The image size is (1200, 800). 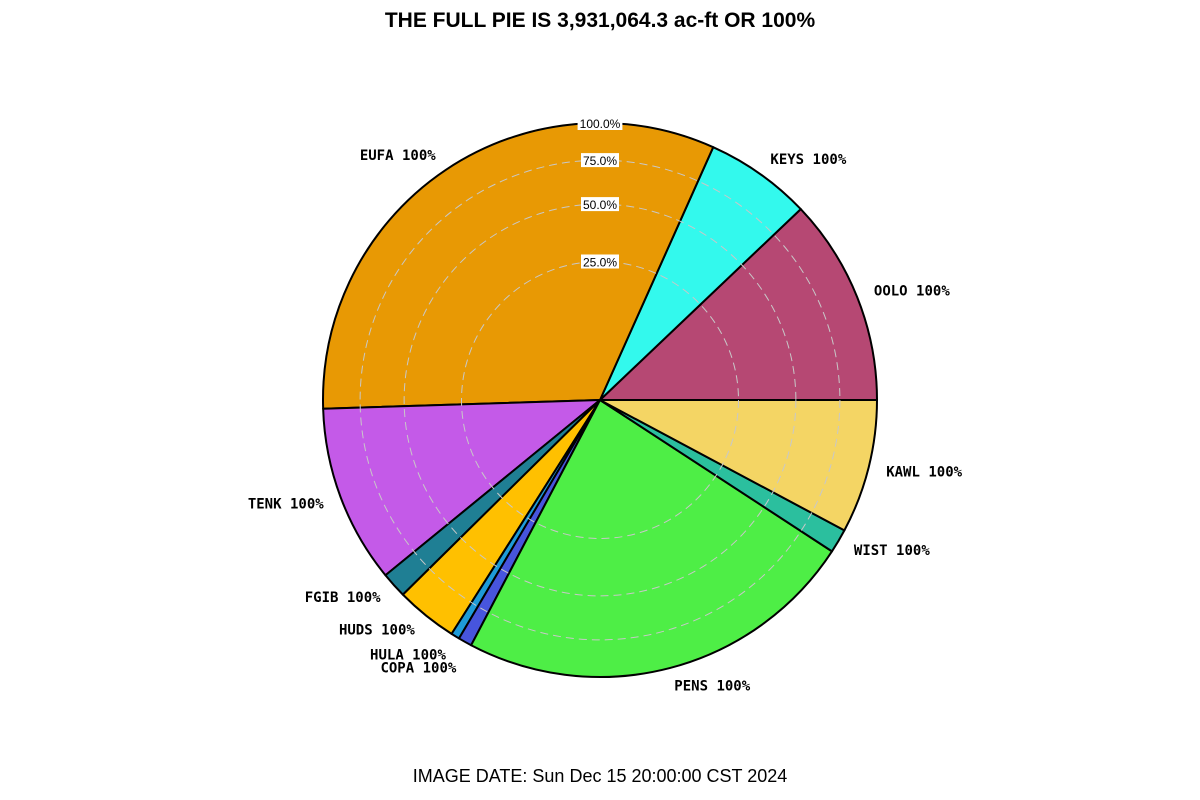 I want to click on slice-label-oolo: OOLO 100%, so click(x=912, y=292).